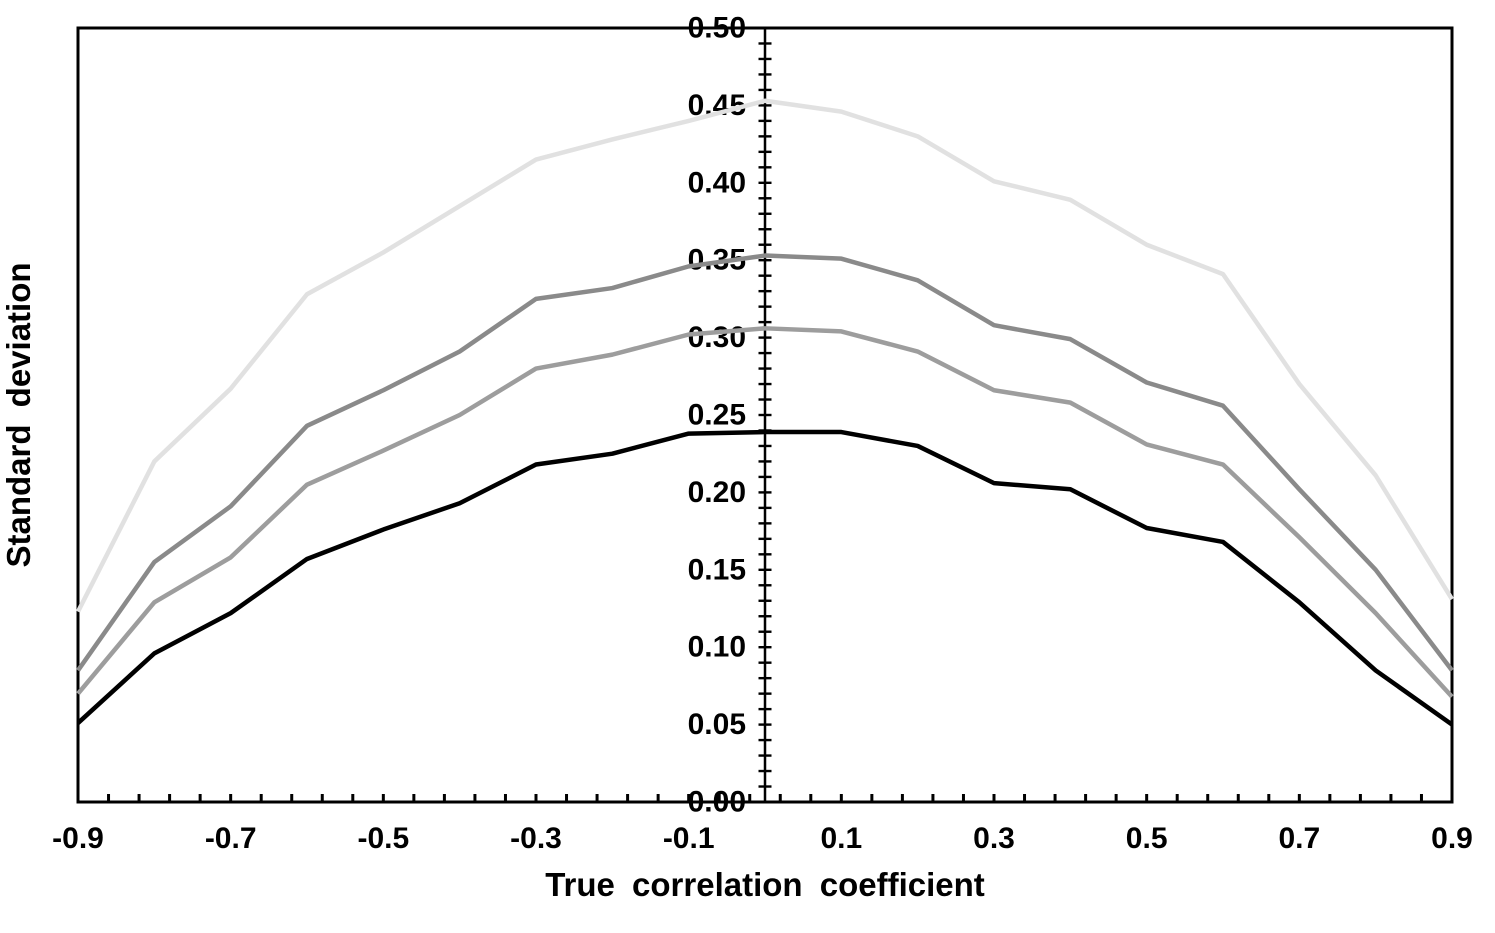 The height and width of the screenshot is (933, 1495). Describe the element at coordinates (717, 724) in the screenshot. I see `y-tick-label: 0.05` at that location.